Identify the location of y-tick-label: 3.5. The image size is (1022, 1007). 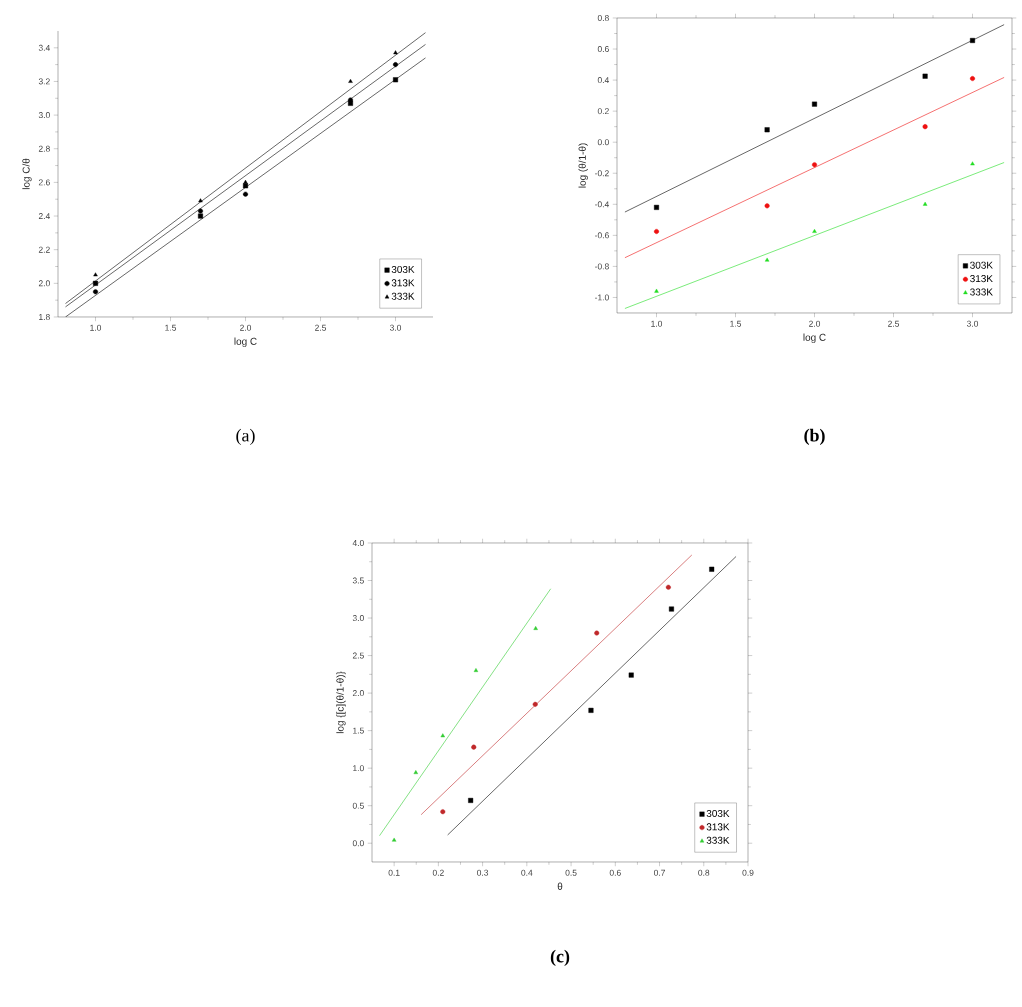
(358, 580).